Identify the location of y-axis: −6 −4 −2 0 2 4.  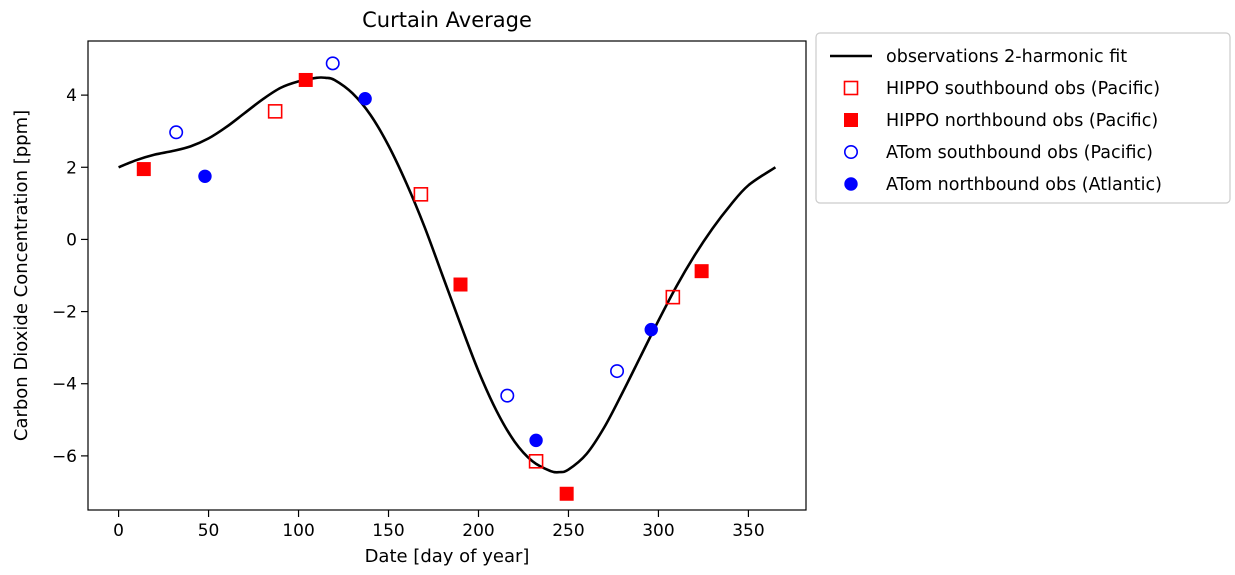
(70, 276).